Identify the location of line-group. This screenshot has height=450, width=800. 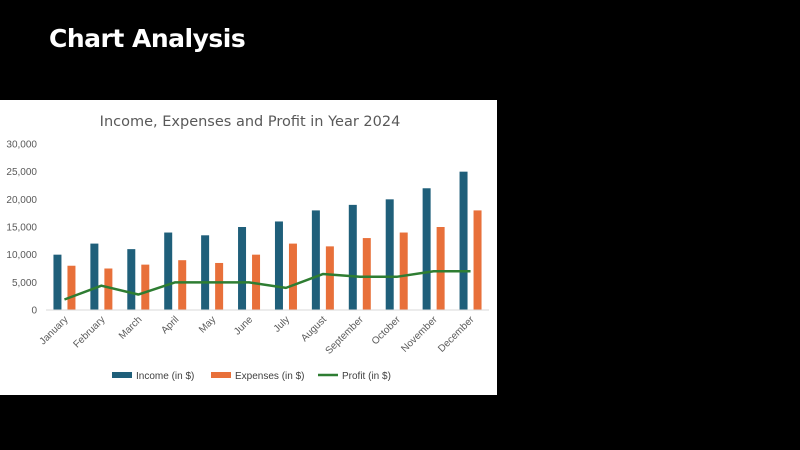
(267, 285).